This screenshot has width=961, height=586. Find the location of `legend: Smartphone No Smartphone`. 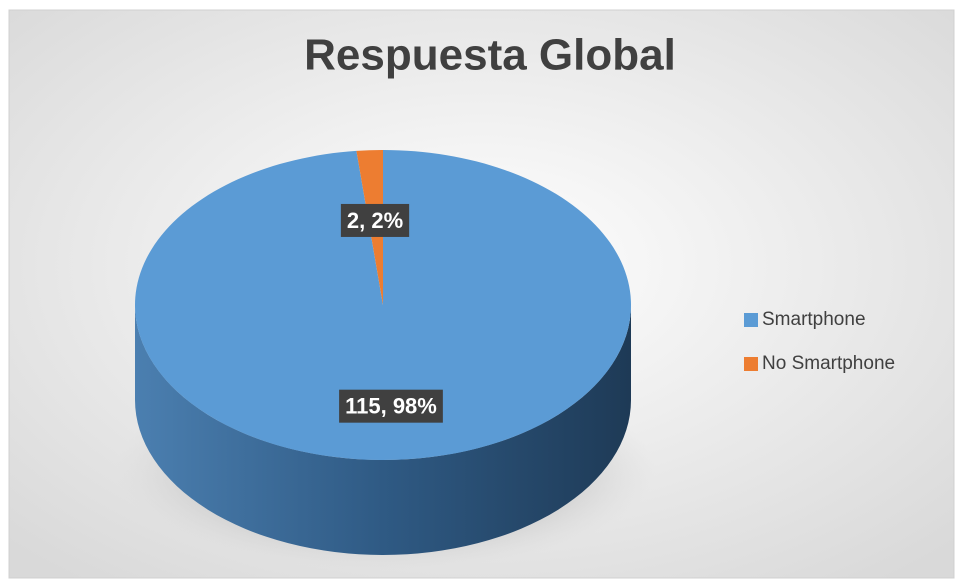

legend: Smartphone No Smartphone is located at coordinates (819, 341).